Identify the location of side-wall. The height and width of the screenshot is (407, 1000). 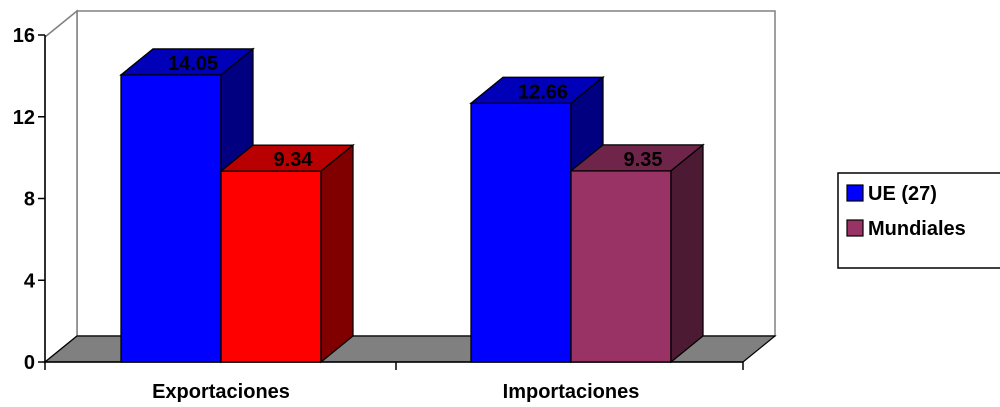
(61, 186).